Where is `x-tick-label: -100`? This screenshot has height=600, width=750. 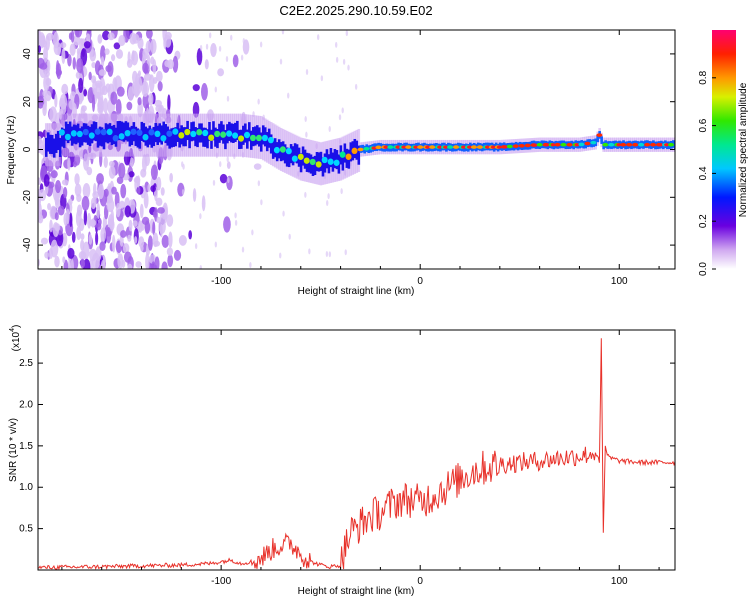 x-tick-label: -100 is located at coordinates (221, 581).